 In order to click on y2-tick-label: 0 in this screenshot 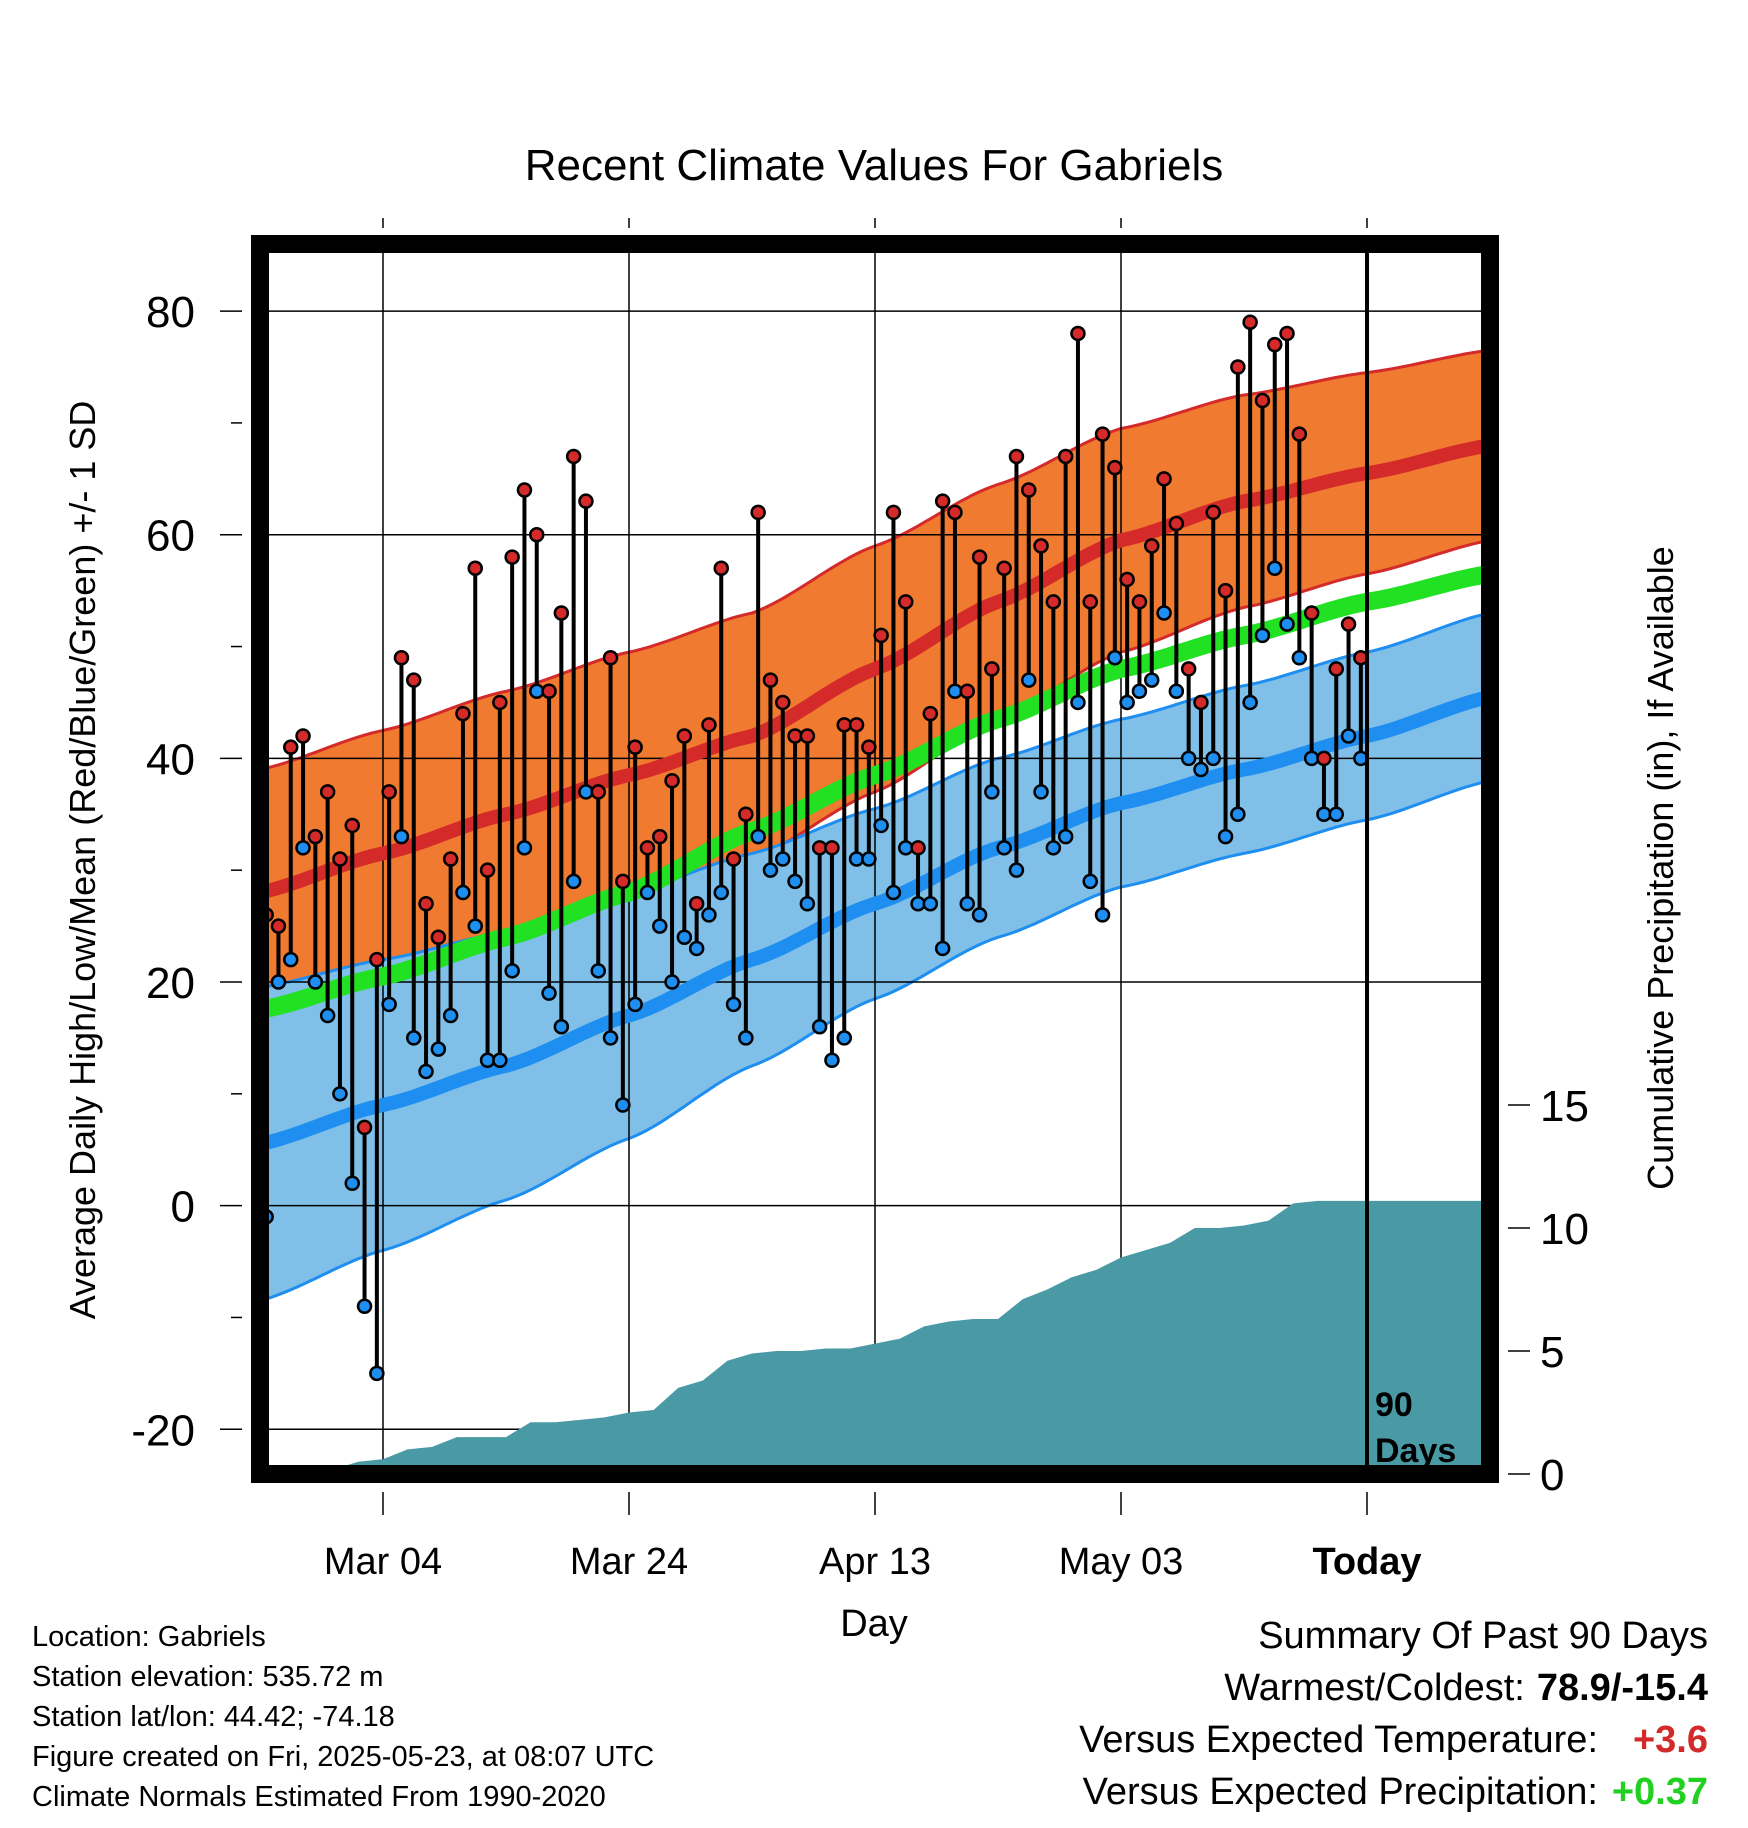, I will do `click(1552, 1475)`.